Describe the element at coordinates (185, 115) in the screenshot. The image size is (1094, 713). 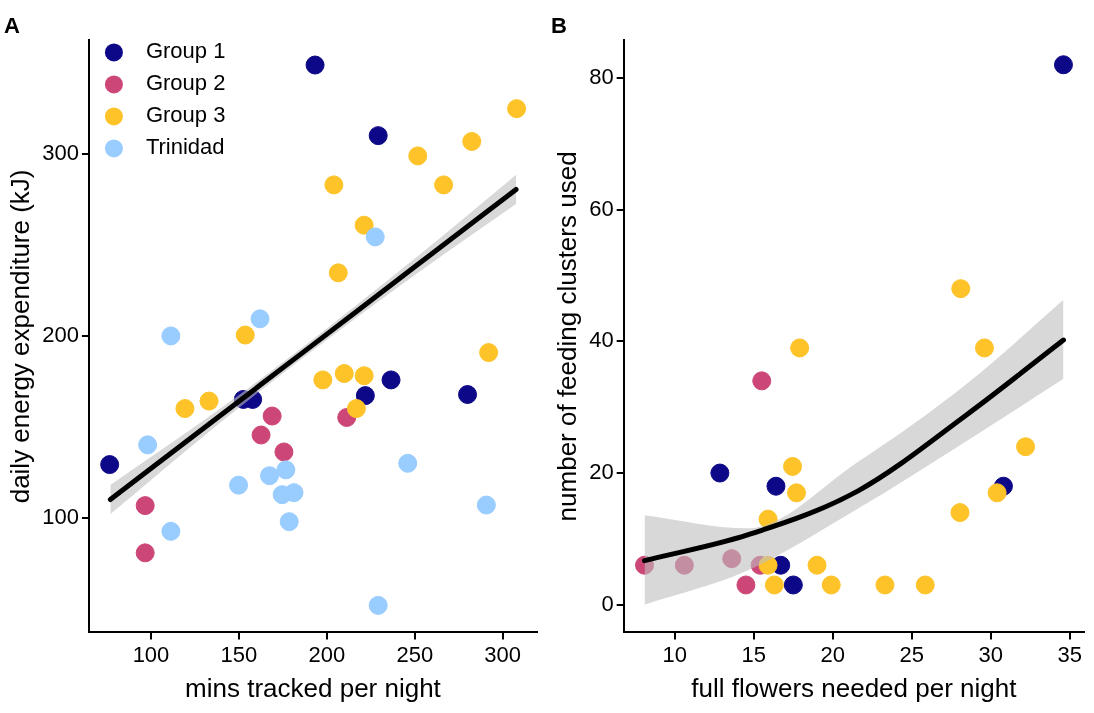
I see `legend-label: Group 3` at that location.